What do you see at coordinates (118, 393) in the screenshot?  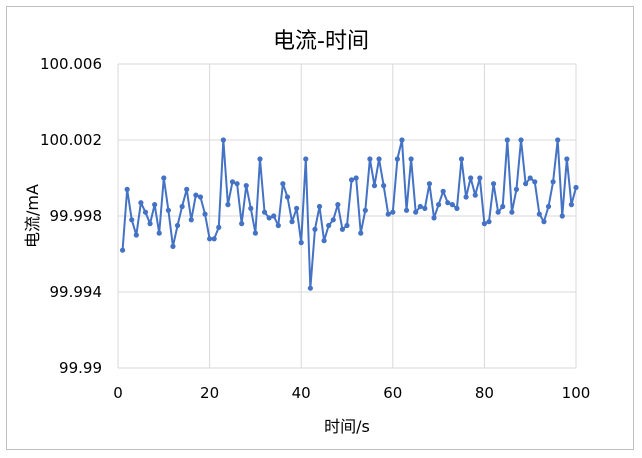 I see `x-tick-label: 0` at bounding box center [118, 393].